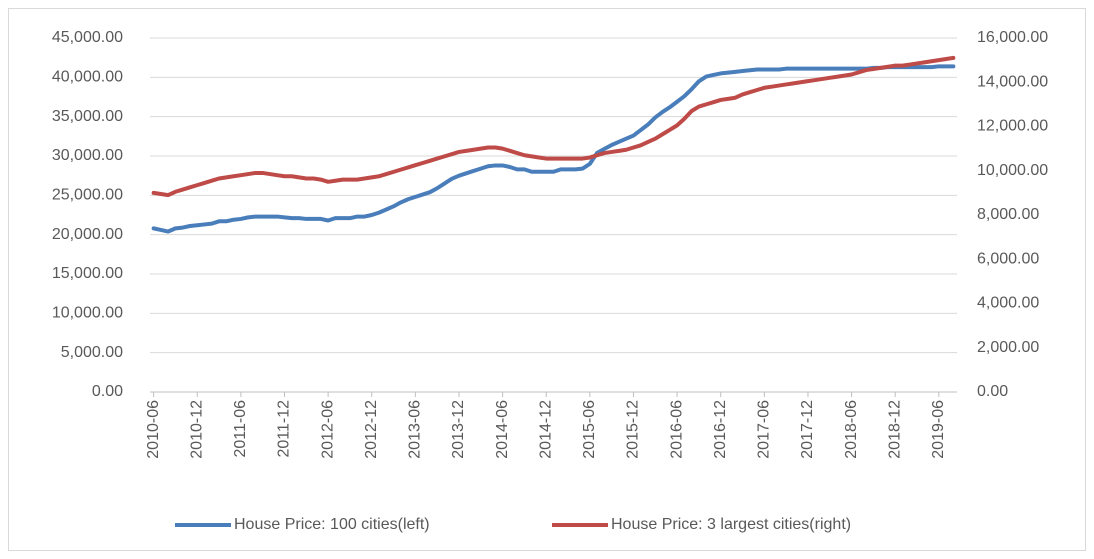 The image size is (1094, 559). What do you see at coordinates (720, 429) in the screenshot?
I see `x-tick-label: 2016-12` at bounding box center [720, 429].